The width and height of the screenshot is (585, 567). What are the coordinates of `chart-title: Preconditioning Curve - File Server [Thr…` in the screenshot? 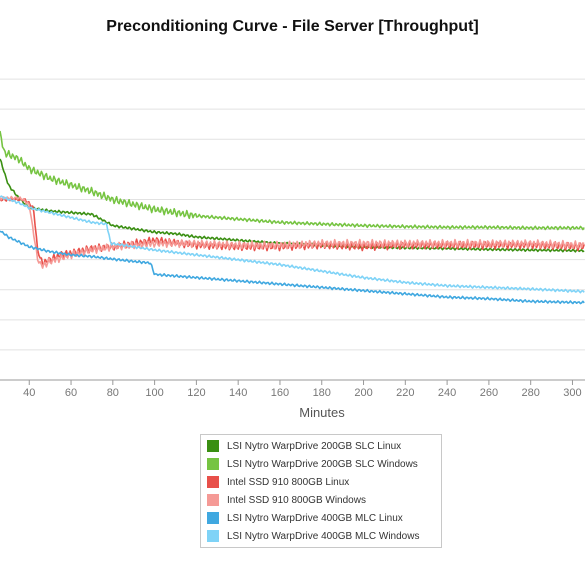 It's located at (292, 26).